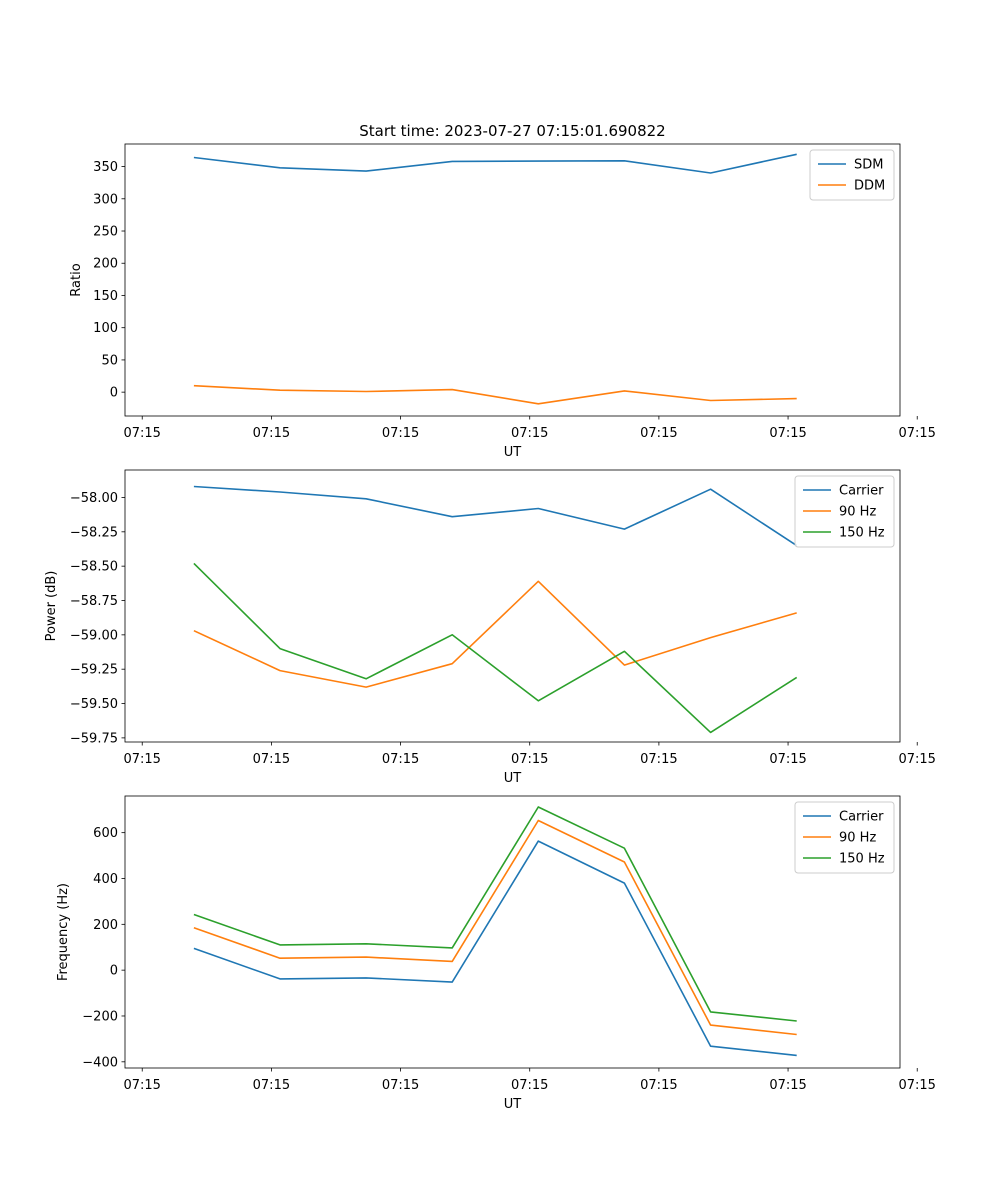  Describe the element at coordinates (94, 498) in the screenshot. I see `y-tick-label: −58.00` at that location.